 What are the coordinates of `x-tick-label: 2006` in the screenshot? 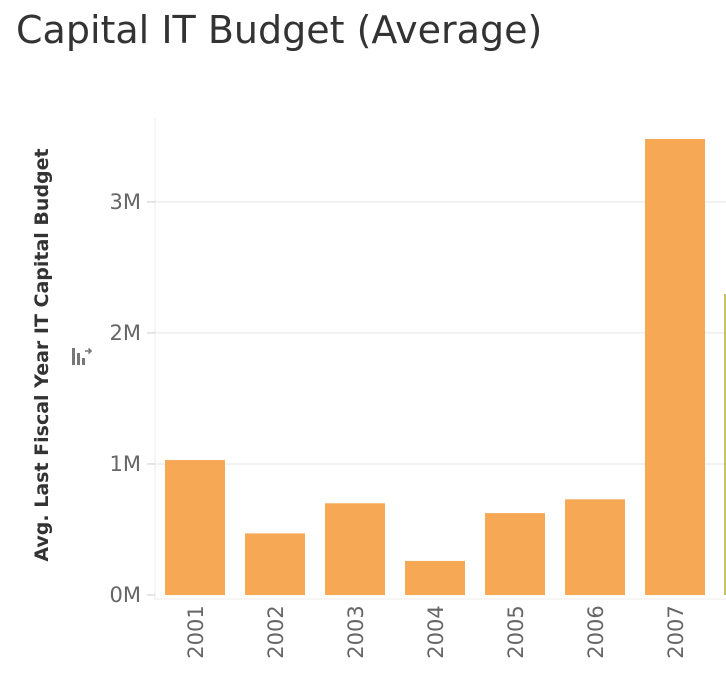 It's located at (596, 631).